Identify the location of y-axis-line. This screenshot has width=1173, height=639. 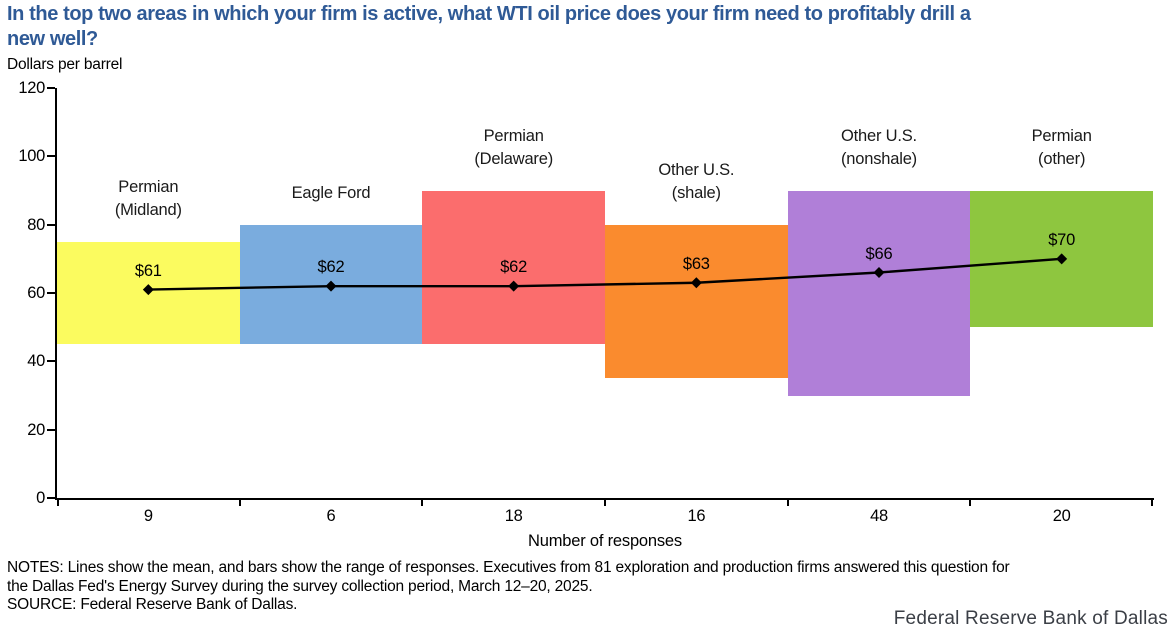
(56, 294).